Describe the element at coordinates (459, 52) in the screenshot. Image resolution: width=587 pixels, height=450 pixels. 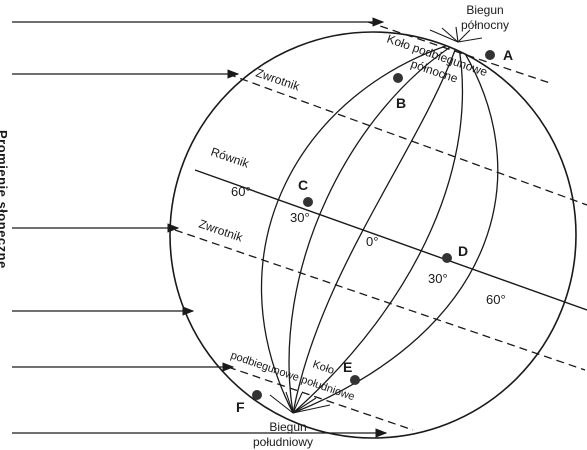
I see `arctic-circle-line` at that location.